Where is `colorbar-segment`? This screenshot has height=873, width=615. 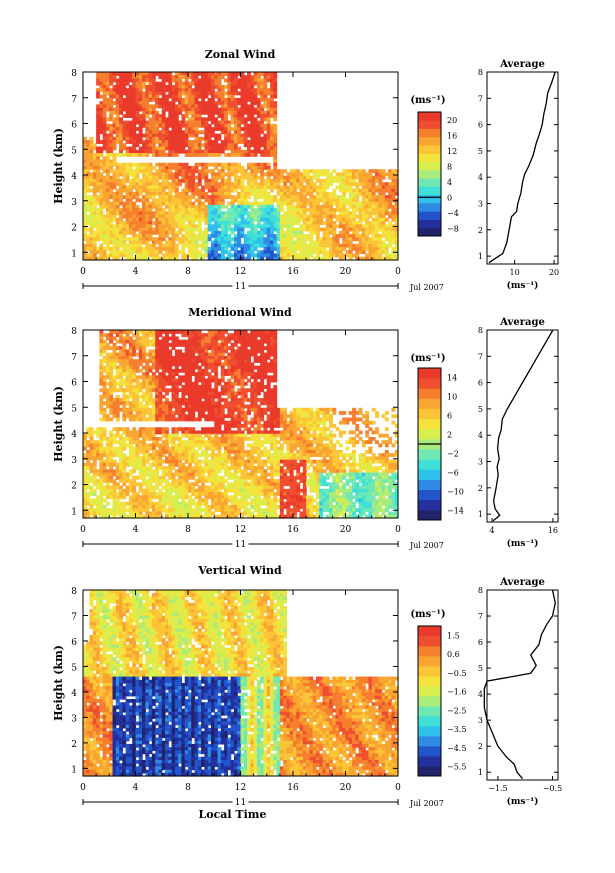 colorbar-segment is located at coordinates (429, 166).